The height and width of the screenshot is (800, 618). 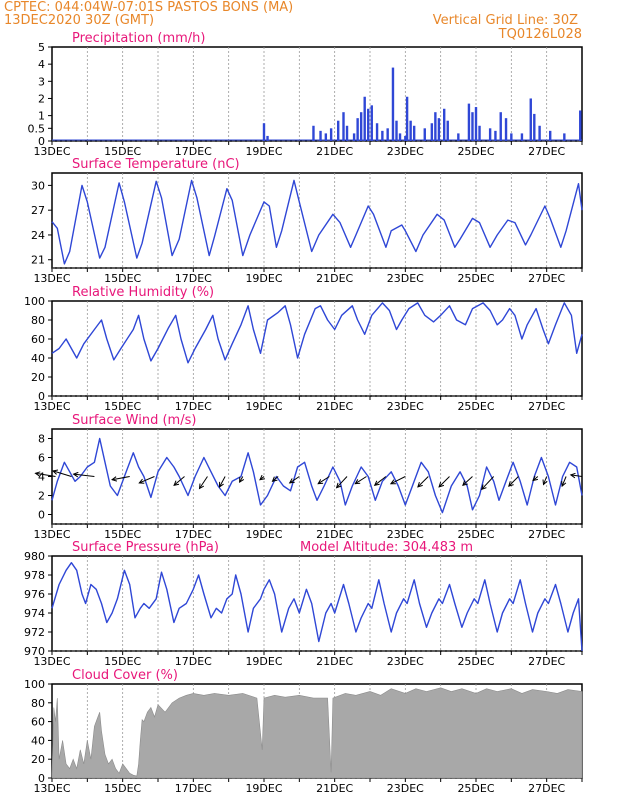 What do you see at coordinates (38, 759) in the screenshot?
I see `cloud-ylabel: 20` at bounding box center [38, 759].